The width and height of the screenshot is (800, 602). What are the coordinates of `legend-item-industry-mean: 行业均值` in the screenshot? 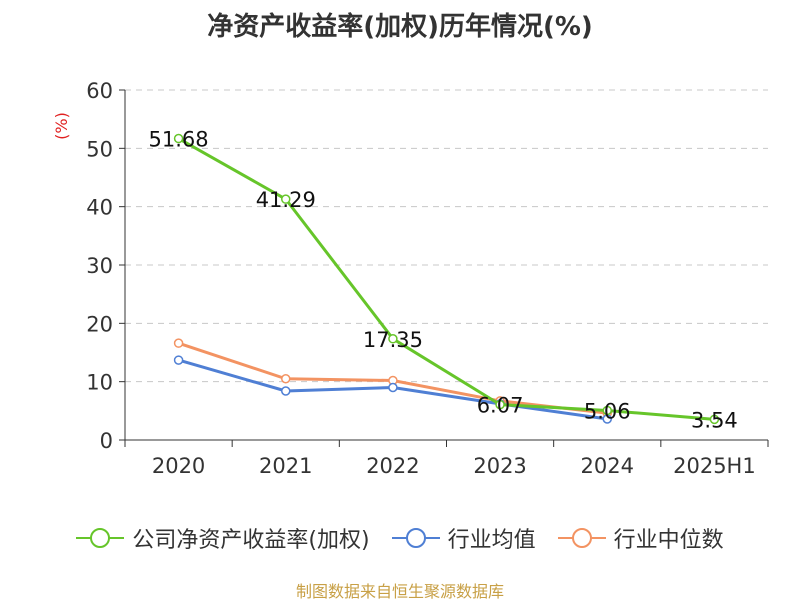 It's located at (463, 538).